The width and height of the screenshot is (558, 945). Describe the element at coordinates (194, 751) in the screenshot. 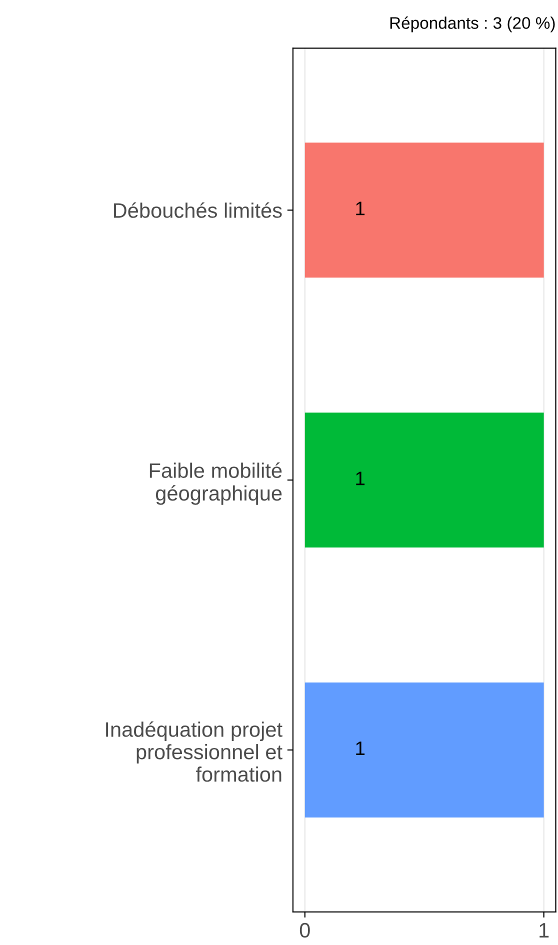

I see `y-tick-label: Inadéquation projet professionnel et formation` at that location.